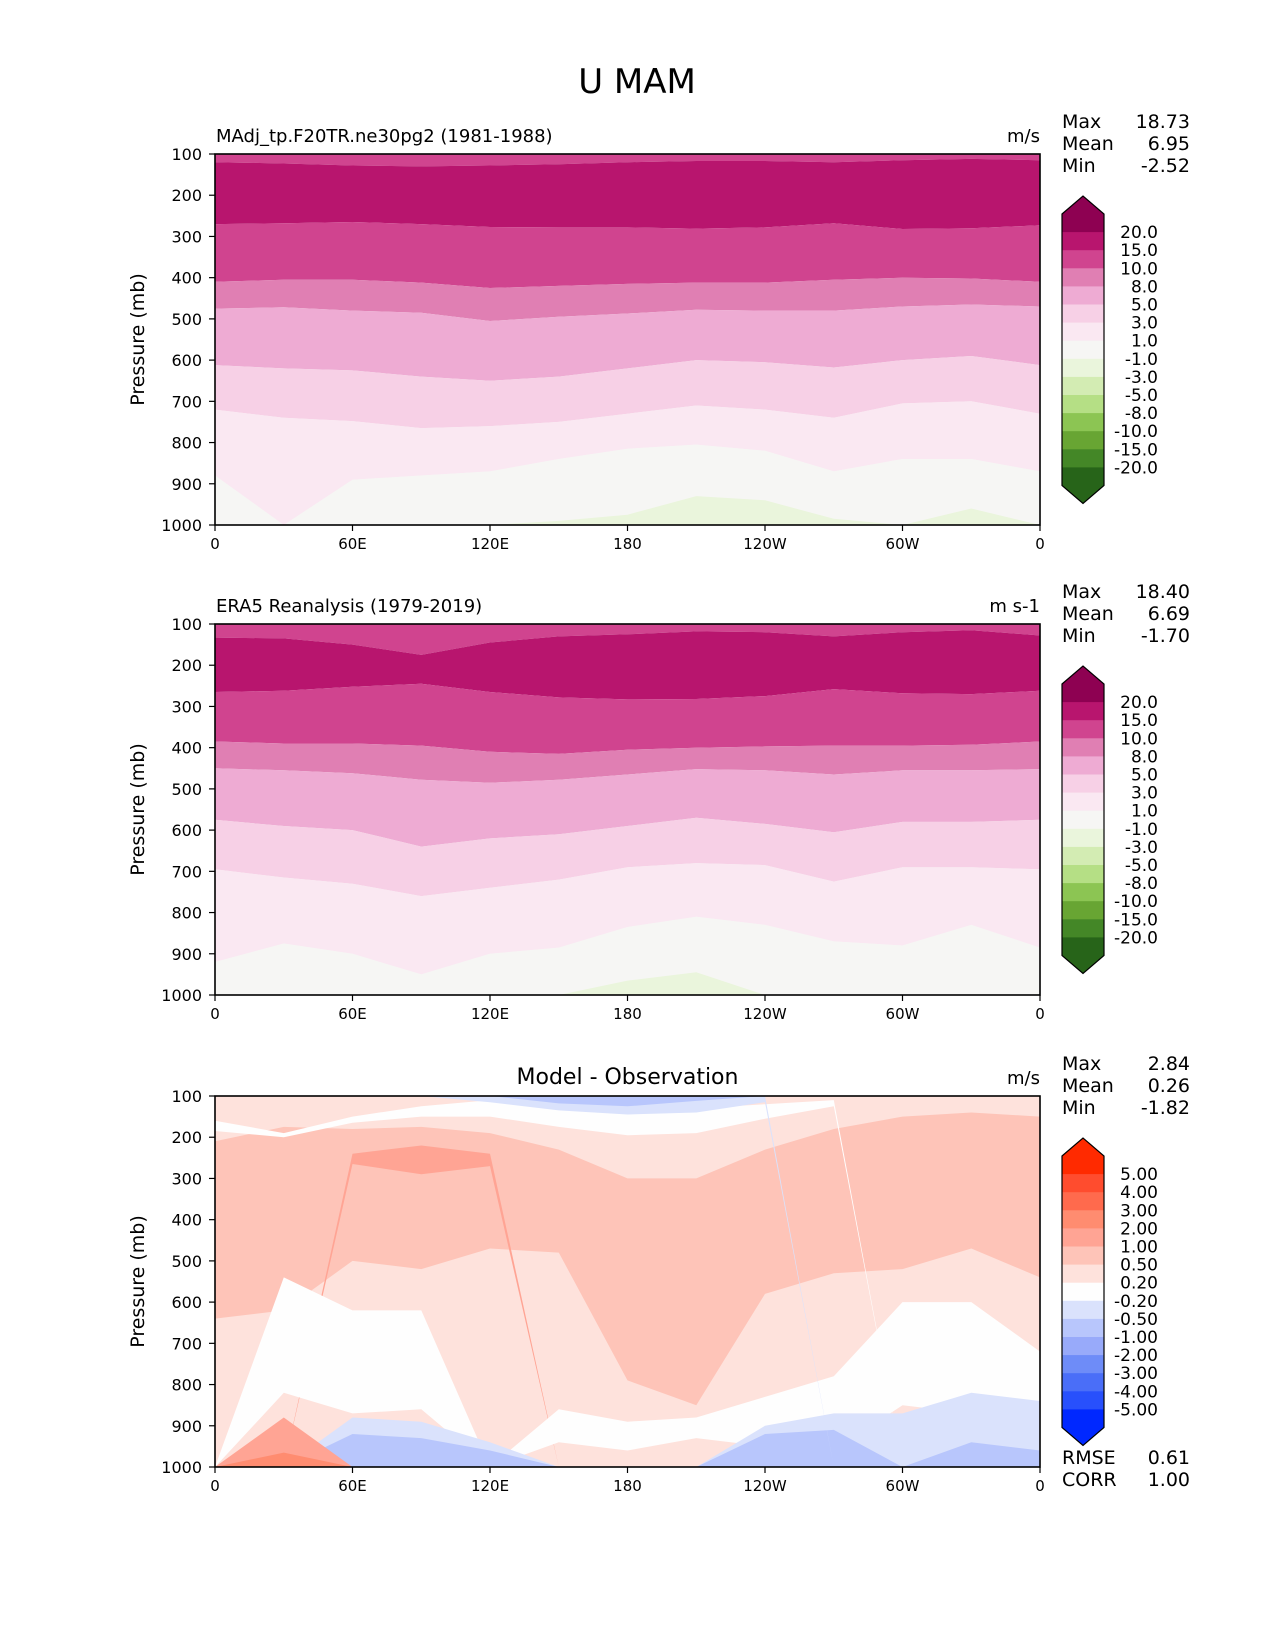 Image resolution: width=1275 pixels, height=1650 pixels. What do you see at coordinates (1144, 287) in the screenshot?
I see `colorbar-tick-label: 8.0` at bounding box center [1144, 287].